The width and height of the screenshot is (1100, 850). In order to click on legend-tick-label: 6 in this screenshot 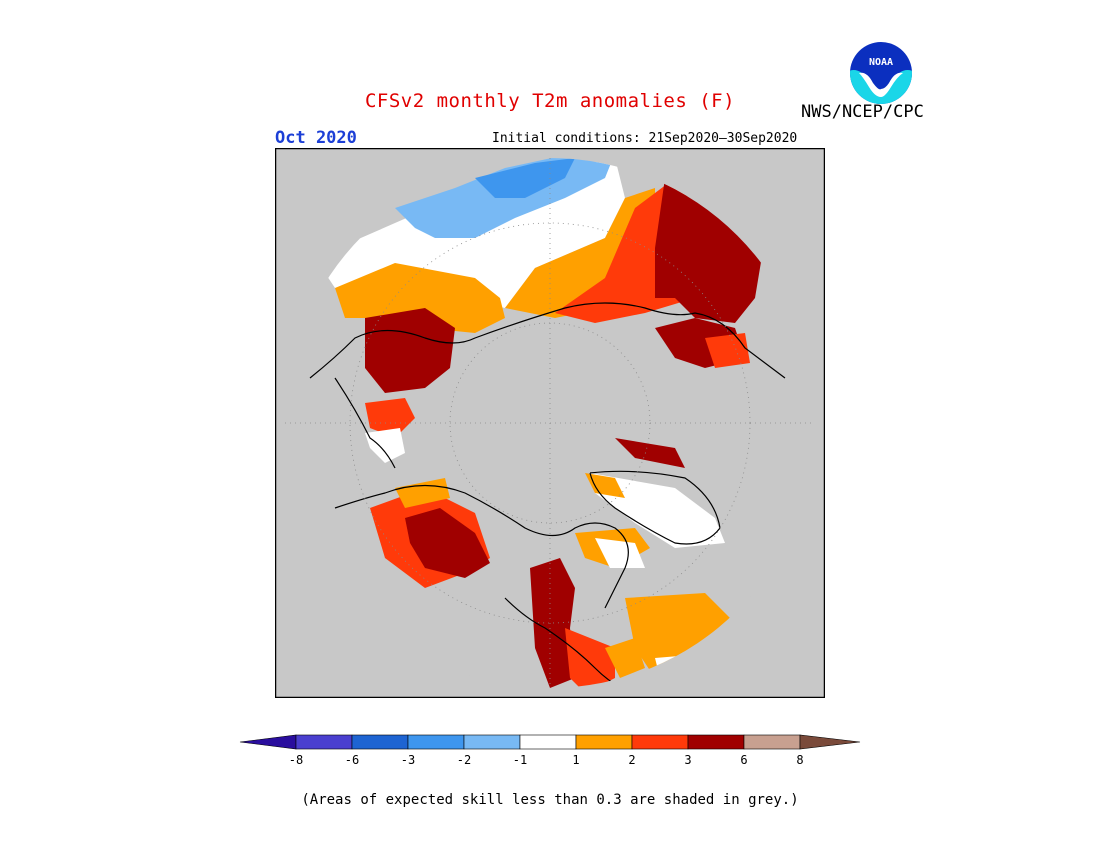, I will do `click(743, 760)`.